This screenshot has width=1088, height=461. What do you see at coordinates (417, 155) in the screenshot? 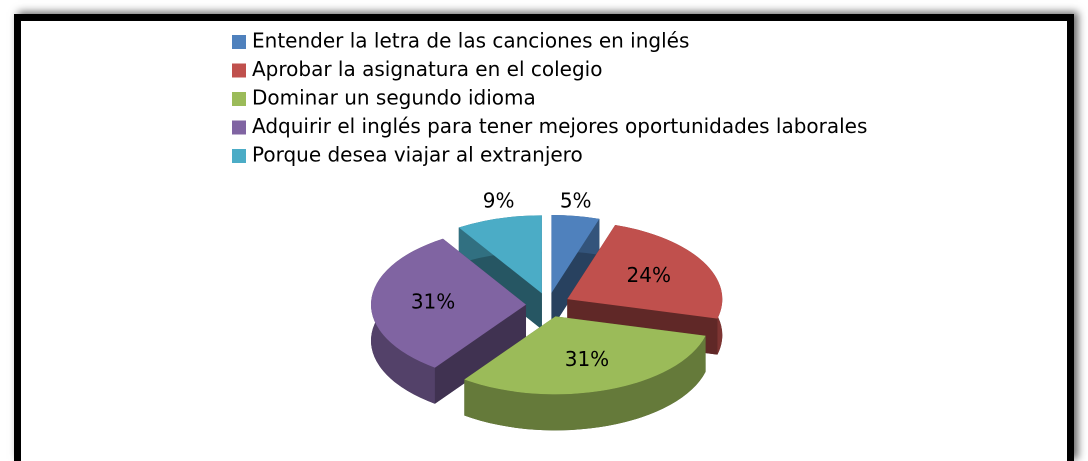
I see `legend-label: Porque desea viajar al extranjero` at bounding box center [417, 155].